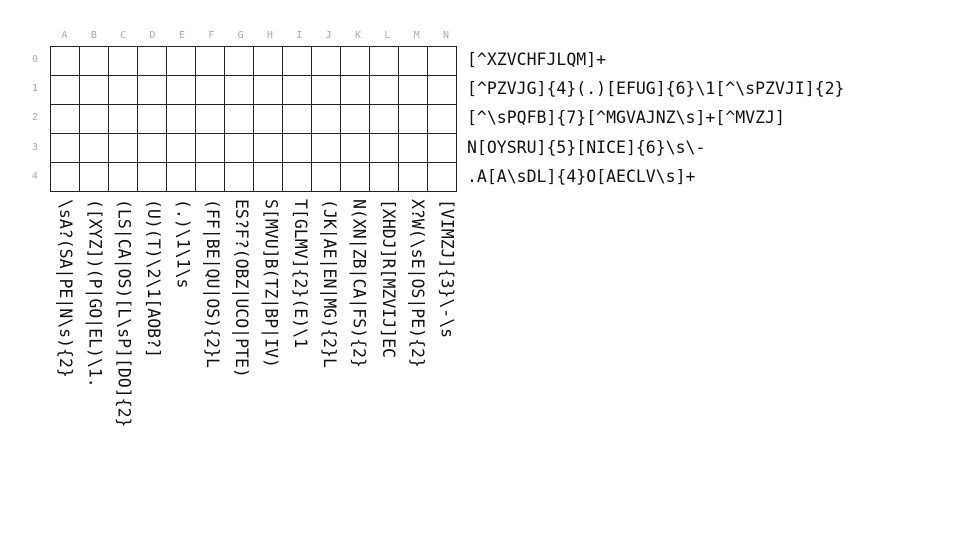 This screenshot has width=976, height=553. What do you see at coordinates (418, 283) in the screenshot?
I see `column-clue: X?W(\sE|OS|PE){2}` at bounding box center [418, 283].